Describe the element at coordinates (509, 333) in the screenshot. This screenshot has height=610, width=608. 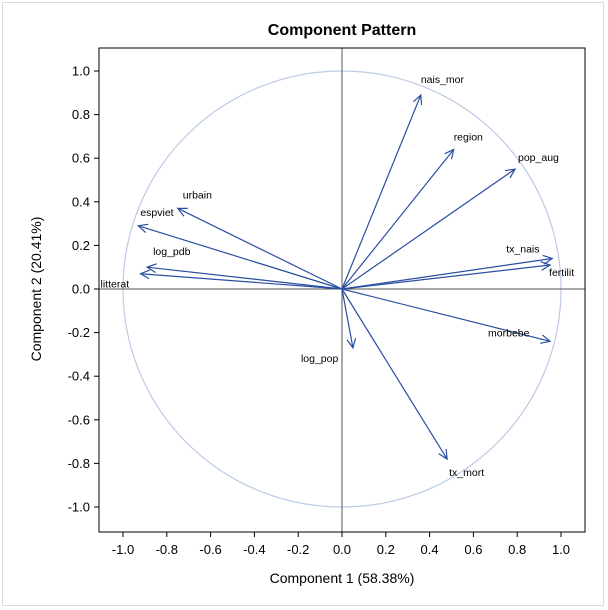
I see `vector-label-morbebe: morbebe` at that location.